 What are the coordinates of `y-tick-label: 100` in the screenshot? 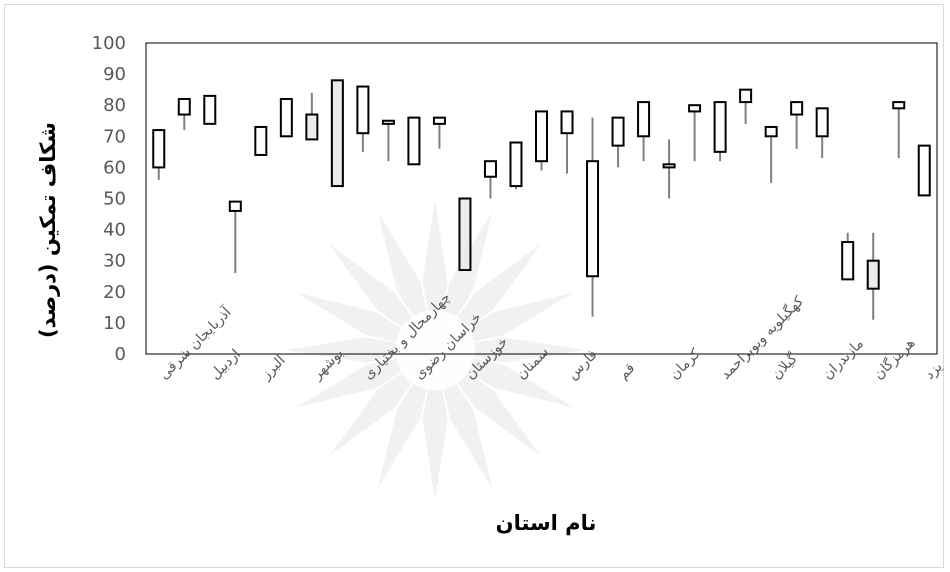 It's located at (109, 43).